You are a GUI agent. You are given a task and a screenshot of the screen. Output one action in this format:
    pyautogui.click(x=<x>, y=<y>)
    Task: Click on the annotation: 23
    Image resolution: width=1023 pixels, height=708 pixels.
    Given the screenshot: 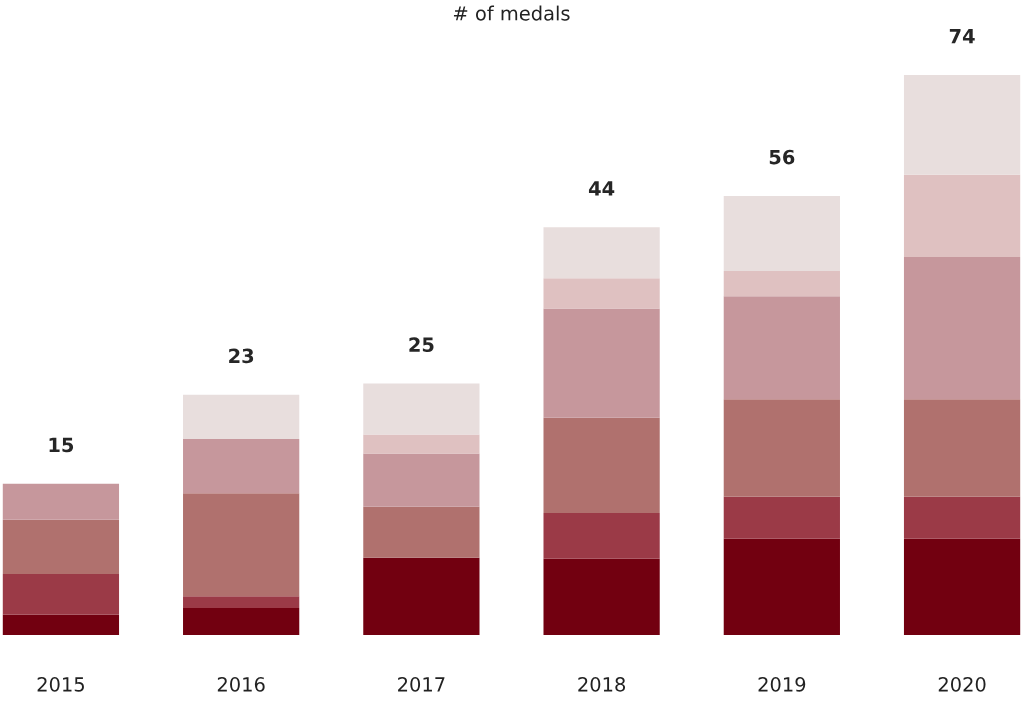 What is the action you would take?
    pyautogui.click(x=241, y=356)
    